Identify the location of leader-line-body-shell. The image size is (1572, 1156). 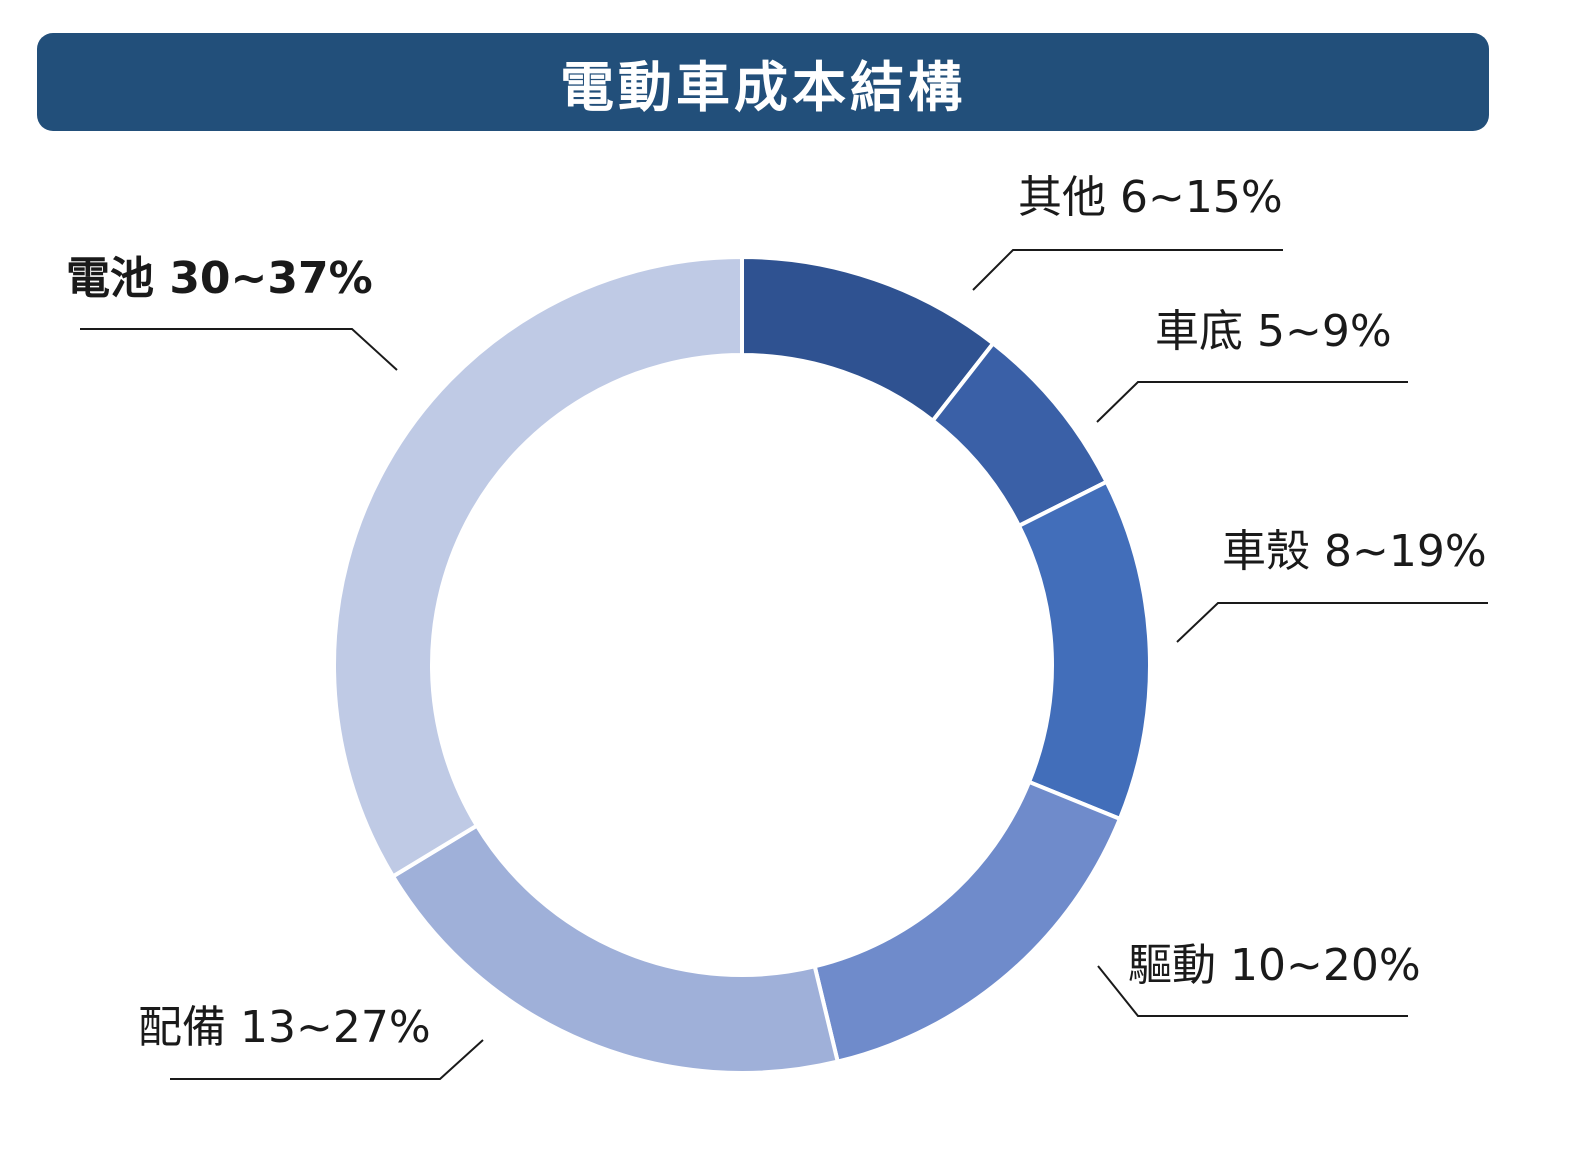
(1332, 622).